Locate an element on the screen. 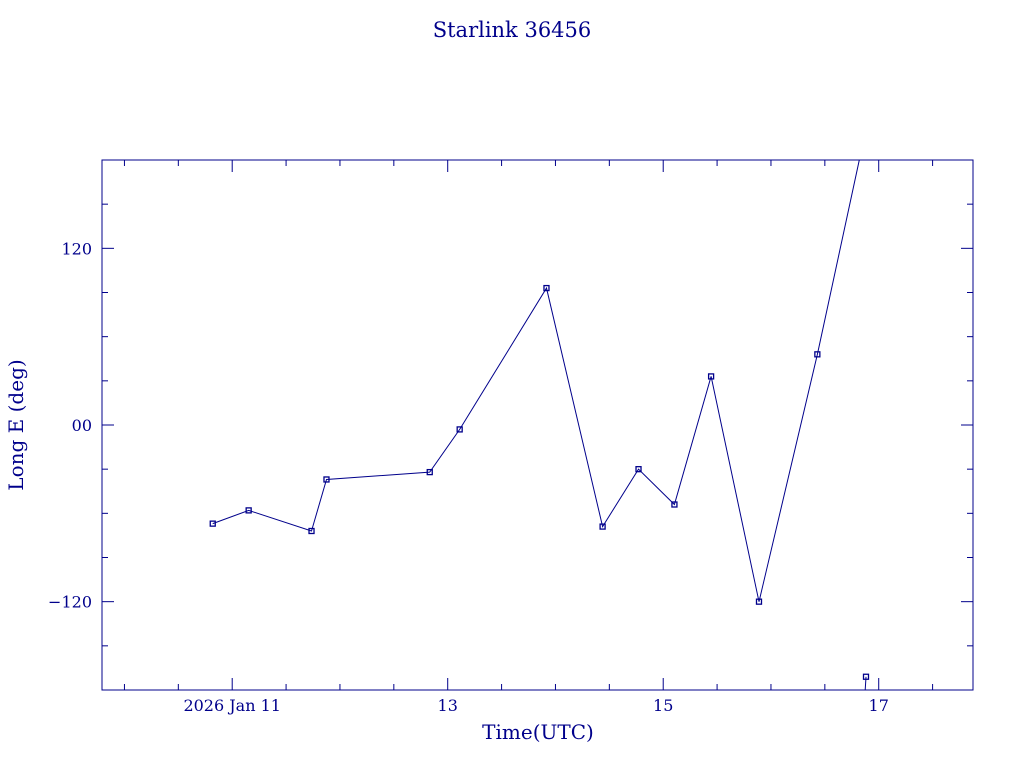 This screenshot has width=1024, height=768. x-tick-label: 13 is located at coordinates (448, 705).